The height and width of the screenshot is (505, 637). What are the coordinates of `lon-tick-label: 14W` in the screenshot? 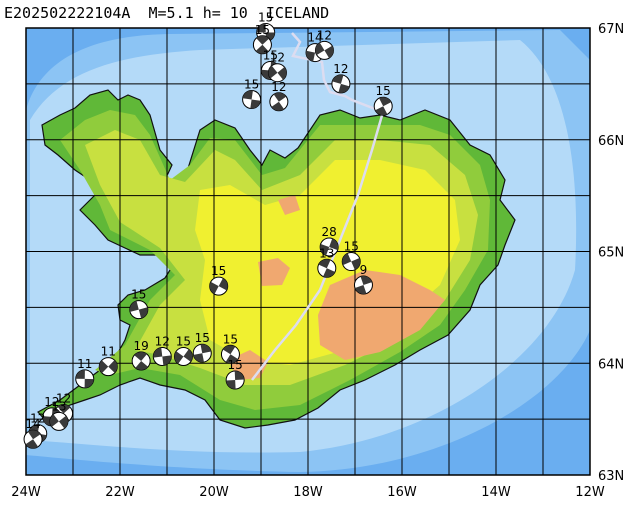 It's located at (496, 492).